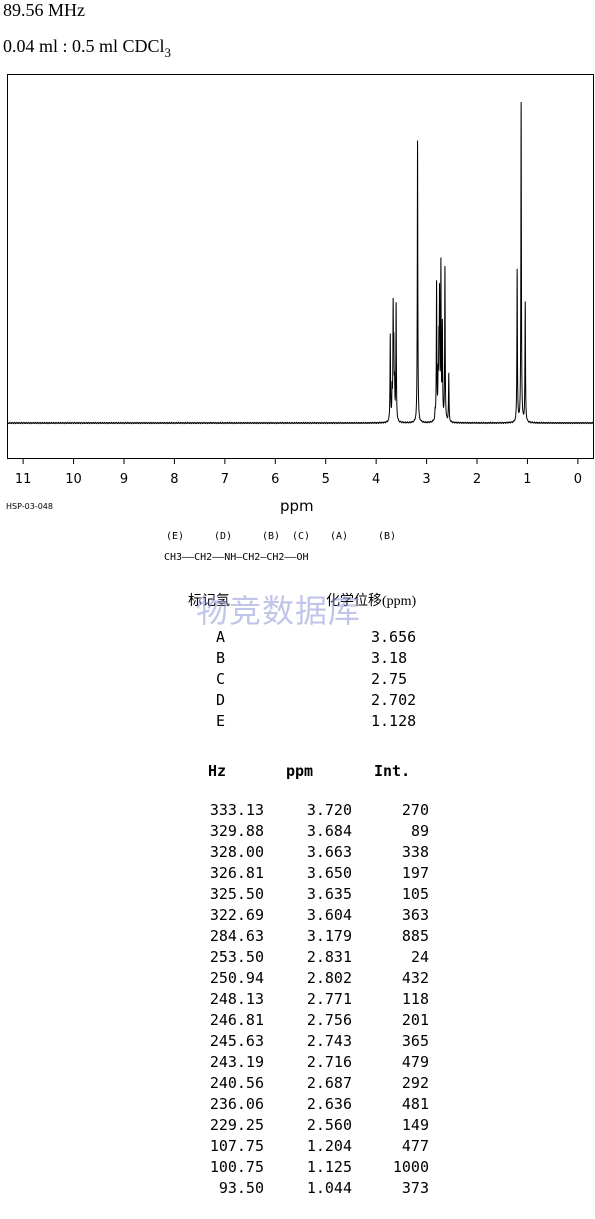 This screenshot has height=1219, width=595. What do you see at coordinates (415, 1125) in the screenshot?
I see `peak-int: 149` at bounding box center [415, 1125].